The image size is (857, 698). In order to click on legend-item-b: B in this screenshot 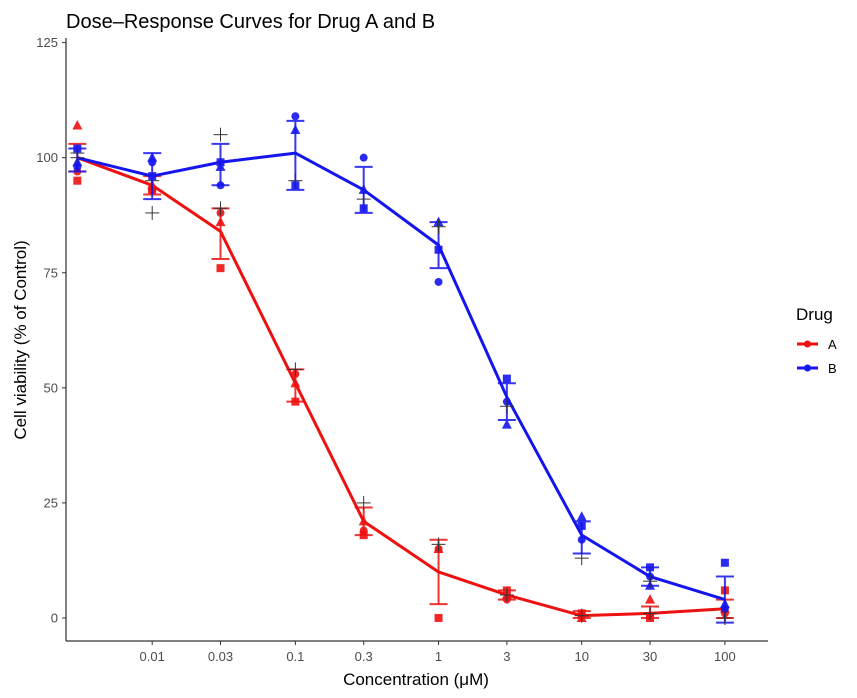, I will do `click(817, 368)`.